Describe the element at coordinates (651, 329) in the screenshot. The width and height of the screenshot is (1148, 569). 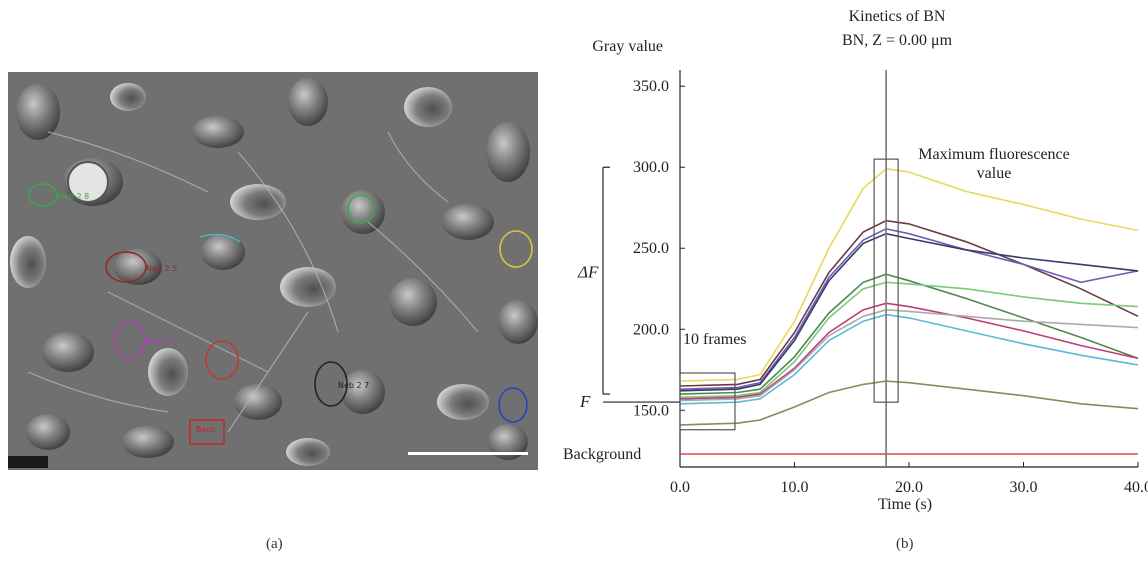
I see `y-tick-label: 200.0` at that location.